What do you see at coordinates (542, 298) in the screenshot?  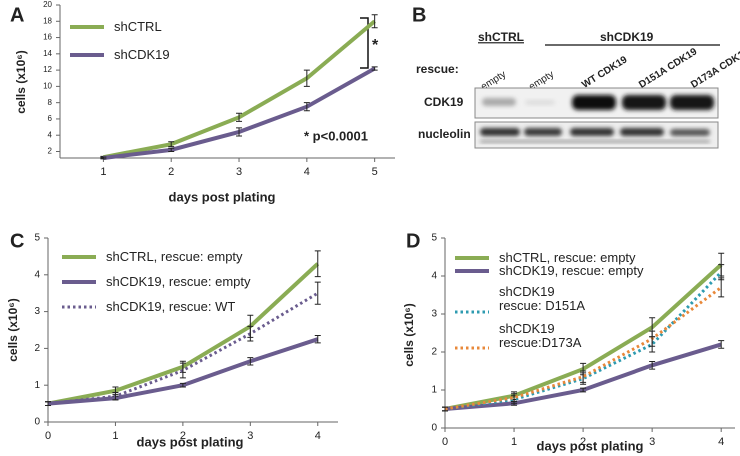 I see `legend-label: shCDK19 rescue: D151A` at bounding box center [542, 298].